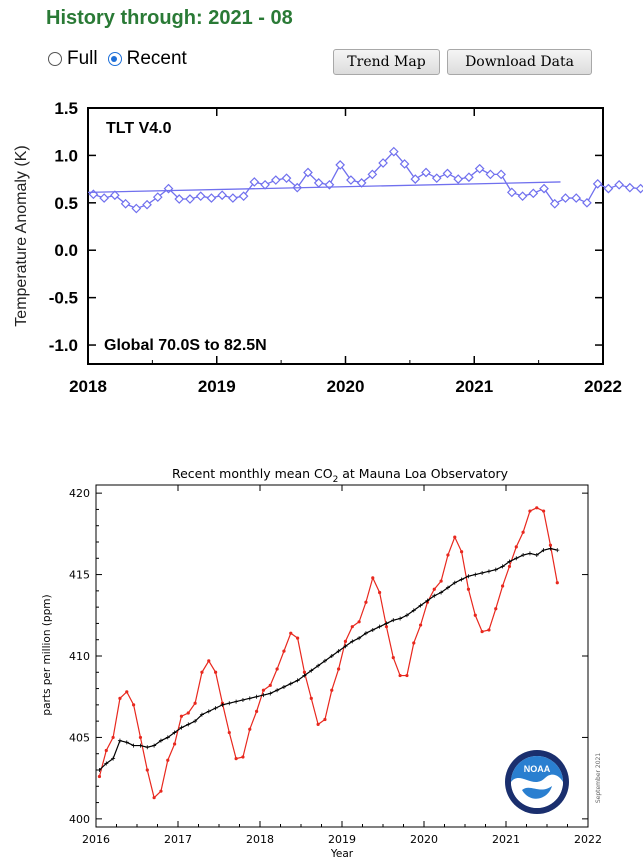 This screenshot has width=643, height=859. I want to click on radio-full-circle, so click(55, 59).